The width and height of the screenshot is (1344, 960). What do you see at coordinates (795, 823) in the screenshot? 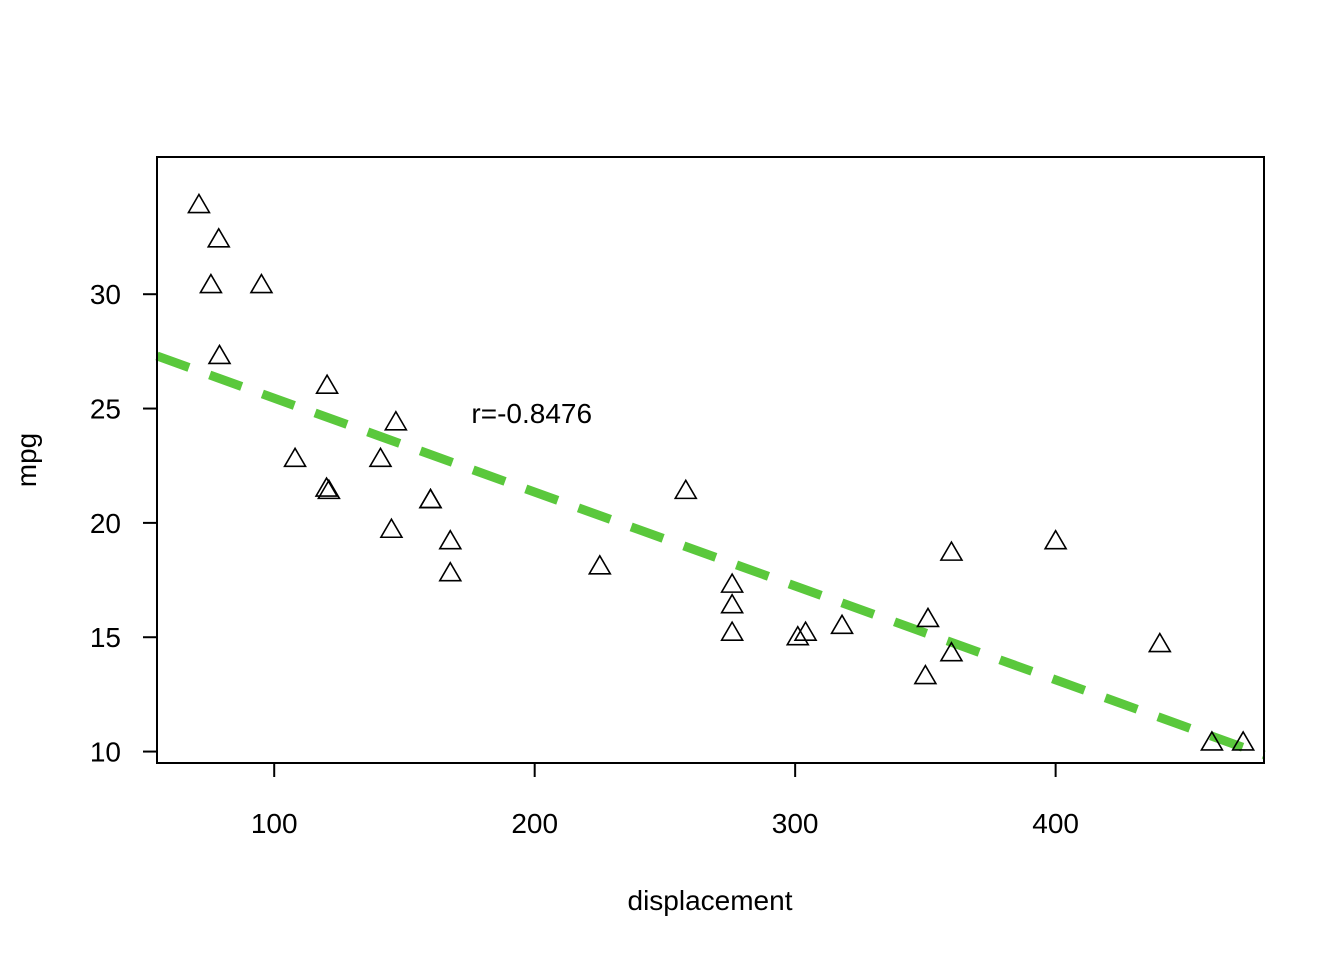
I see `x-tick-label: 300` at bounding box center [795, 823].